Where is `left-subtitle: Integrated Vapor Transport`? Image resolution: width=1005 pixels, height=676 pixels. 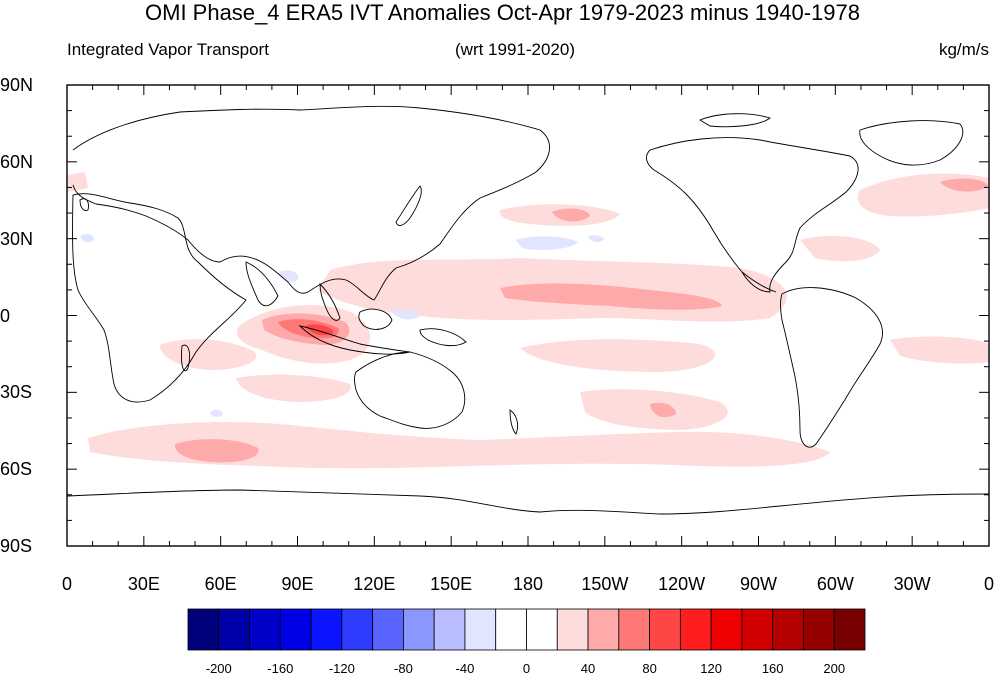 left-subtitle: Integrated Vapor Transport is located at coordinates (168, 49).